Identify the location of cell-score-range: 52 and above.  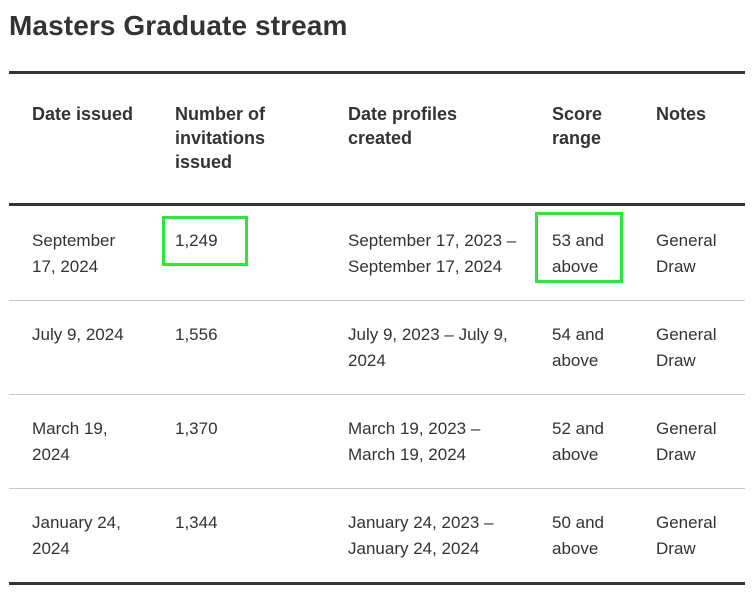
(578, 441).